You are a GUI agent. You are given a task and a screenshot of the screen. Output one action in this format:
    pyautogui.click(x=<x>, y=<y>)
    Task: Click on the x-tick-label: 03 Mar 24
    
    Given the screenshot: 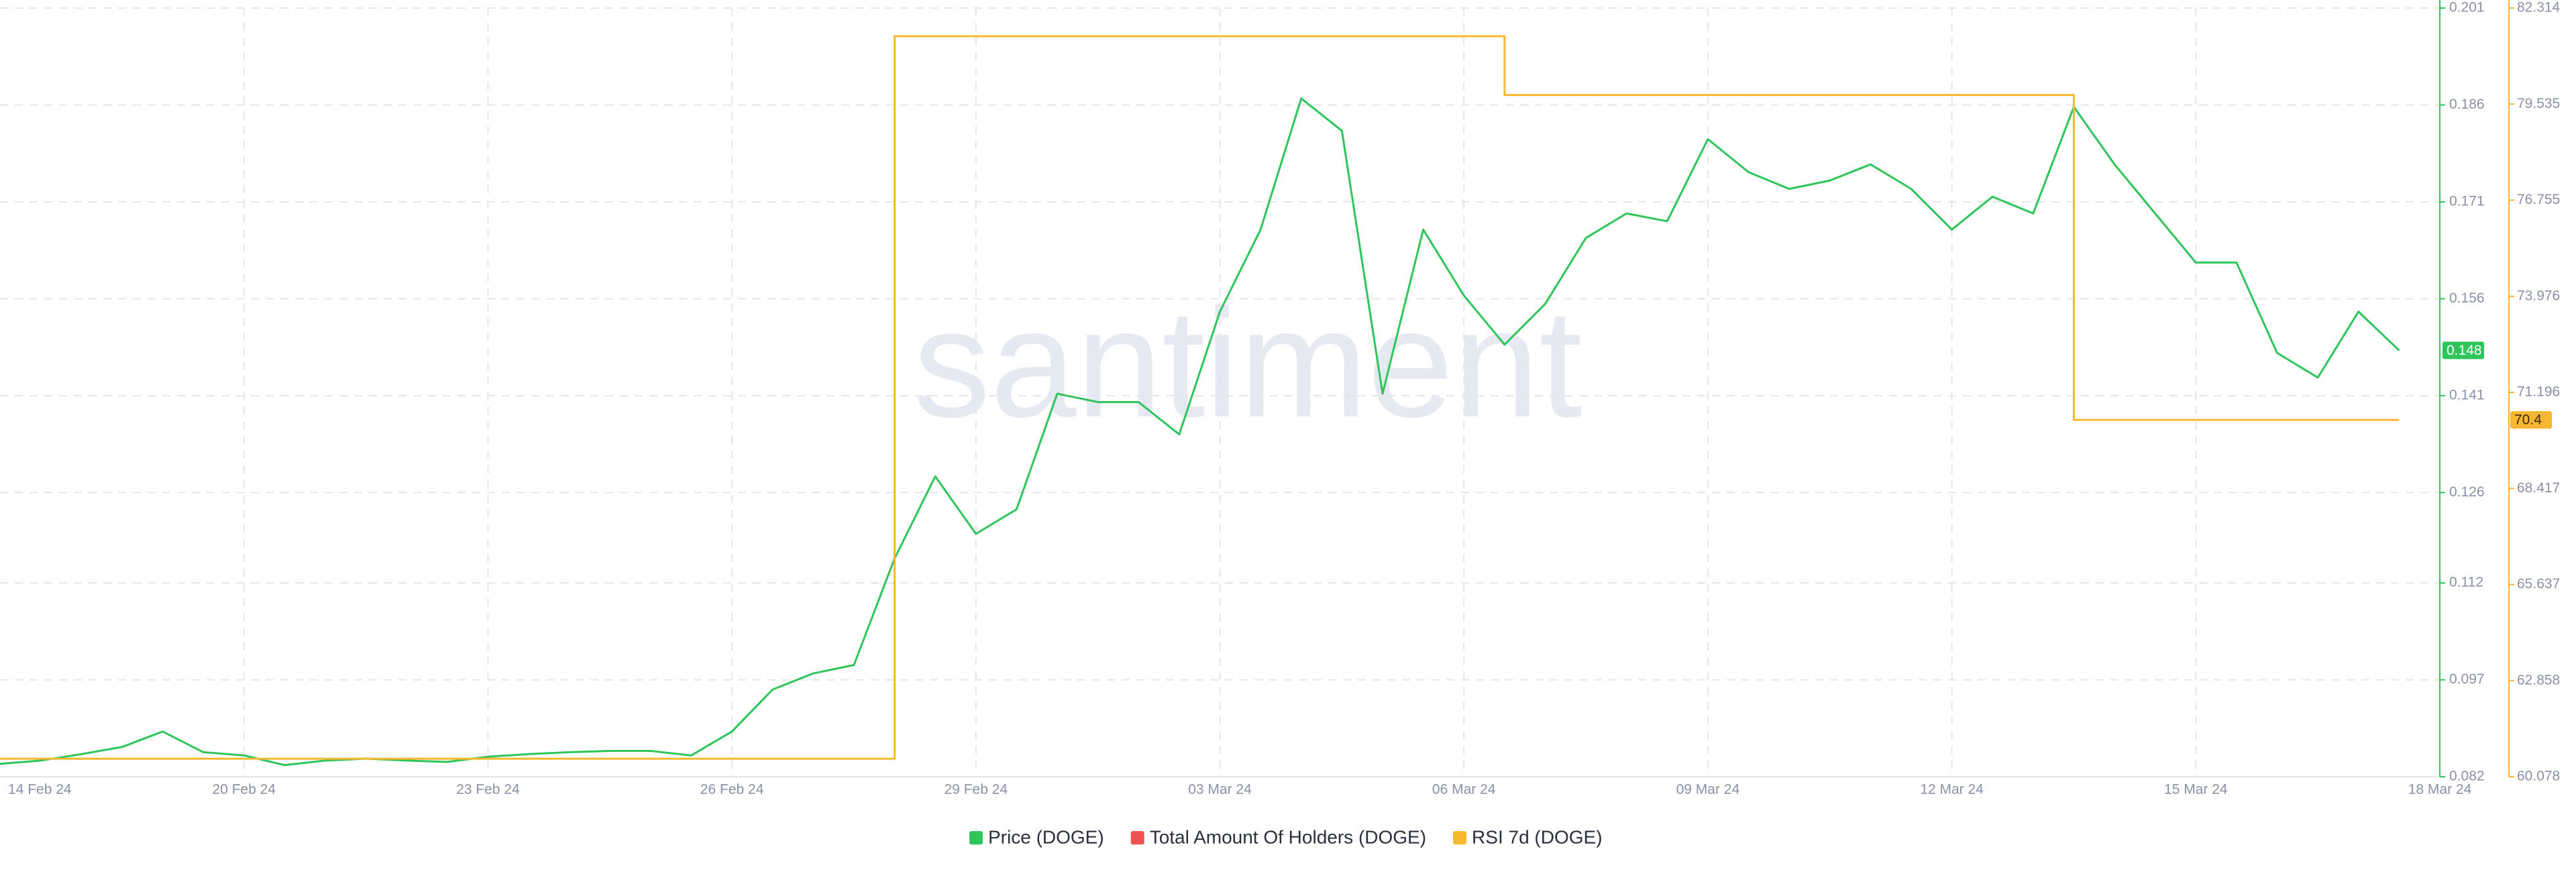 What is the action you would take?
    pyautogui.click(x=1220, y=790)
    